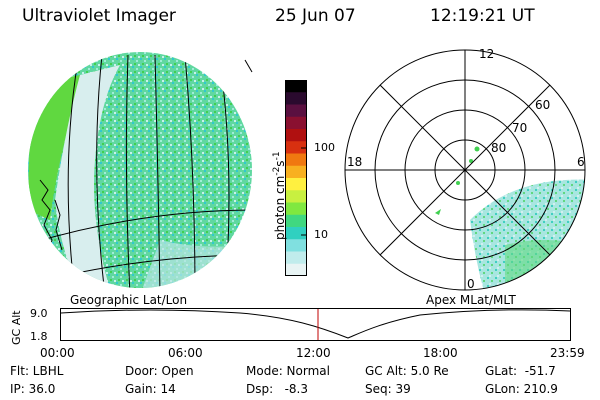  What do you see at coordinates (185, 353) in the screenshot?
I see `xtick-0600: 06:00` at bounding box center [185, 353].